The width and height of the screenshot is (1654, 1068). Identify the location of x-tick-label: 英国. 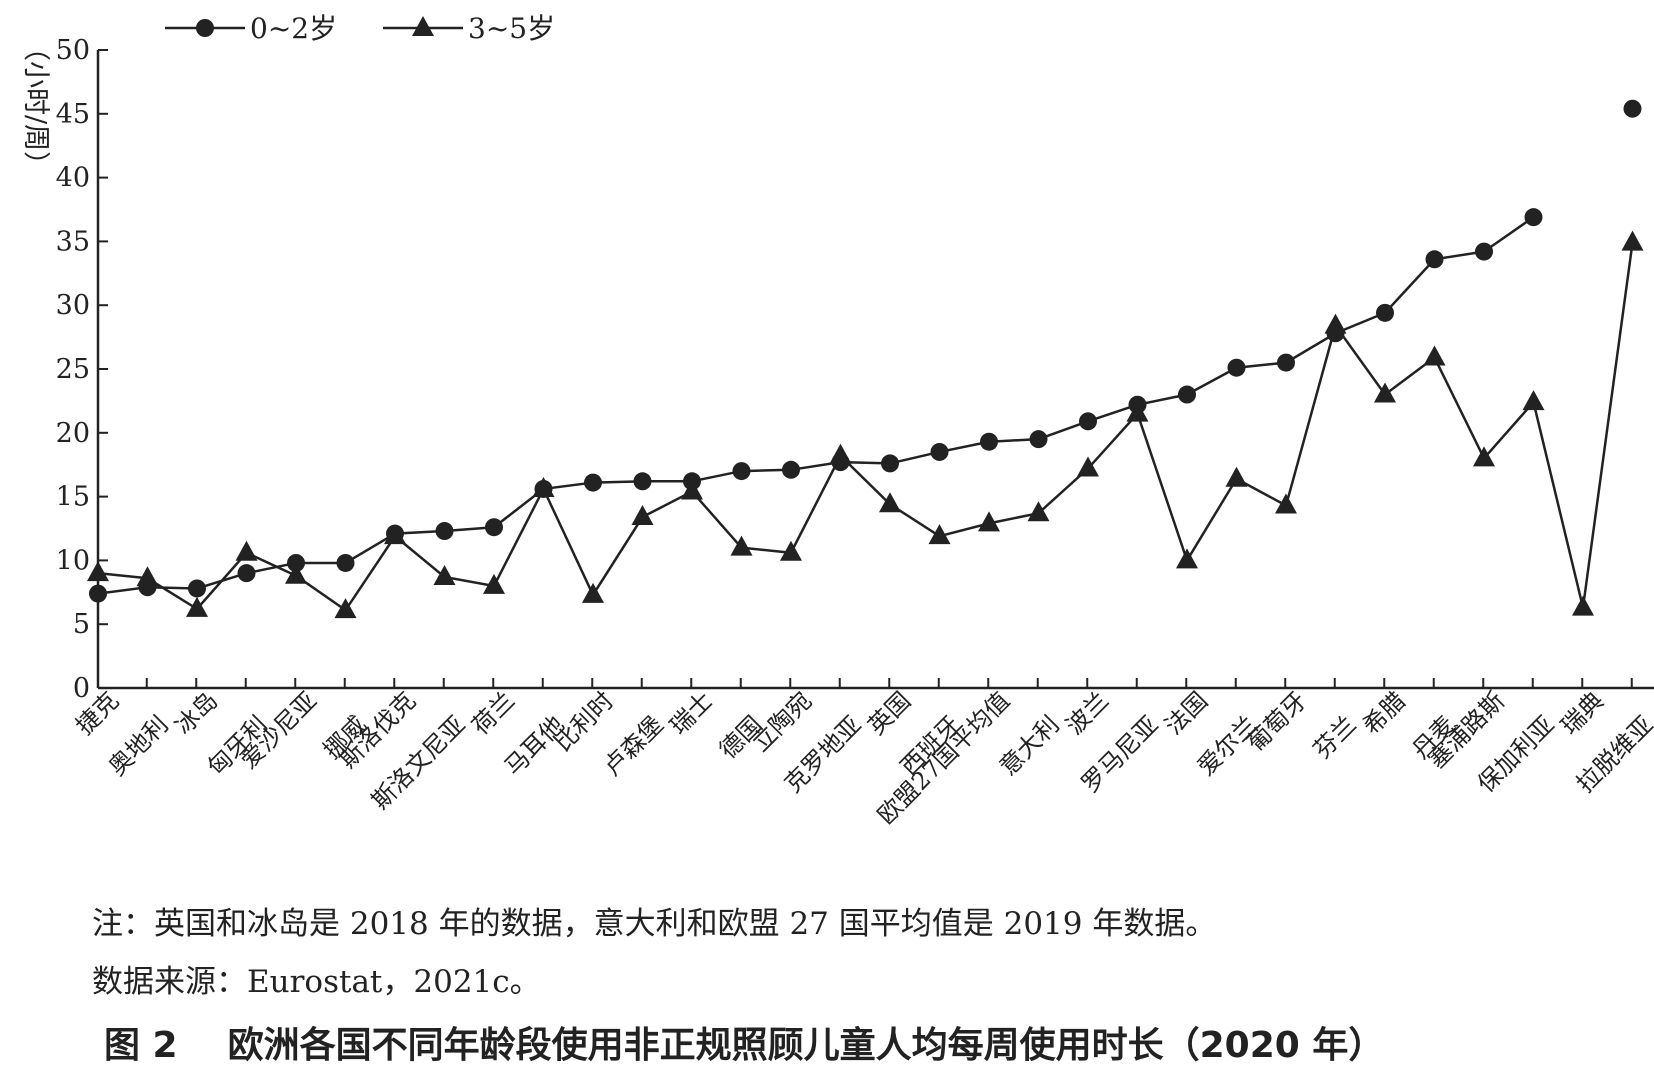
(890, 713).